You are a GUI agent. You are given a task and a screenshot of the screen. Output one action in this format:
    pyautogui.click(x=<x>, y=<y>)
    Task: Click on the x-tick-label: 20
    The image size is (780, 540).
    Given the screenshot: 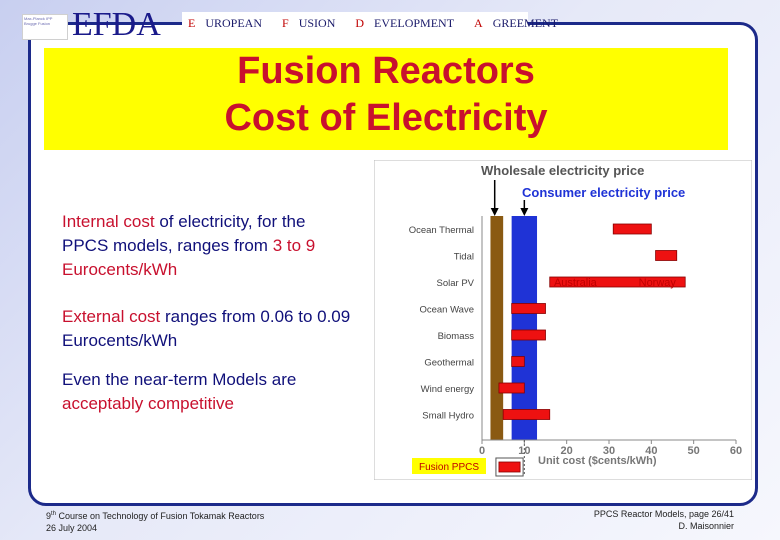 What is the action you would take?
    pyautogui.click(x=567, y=451)
    